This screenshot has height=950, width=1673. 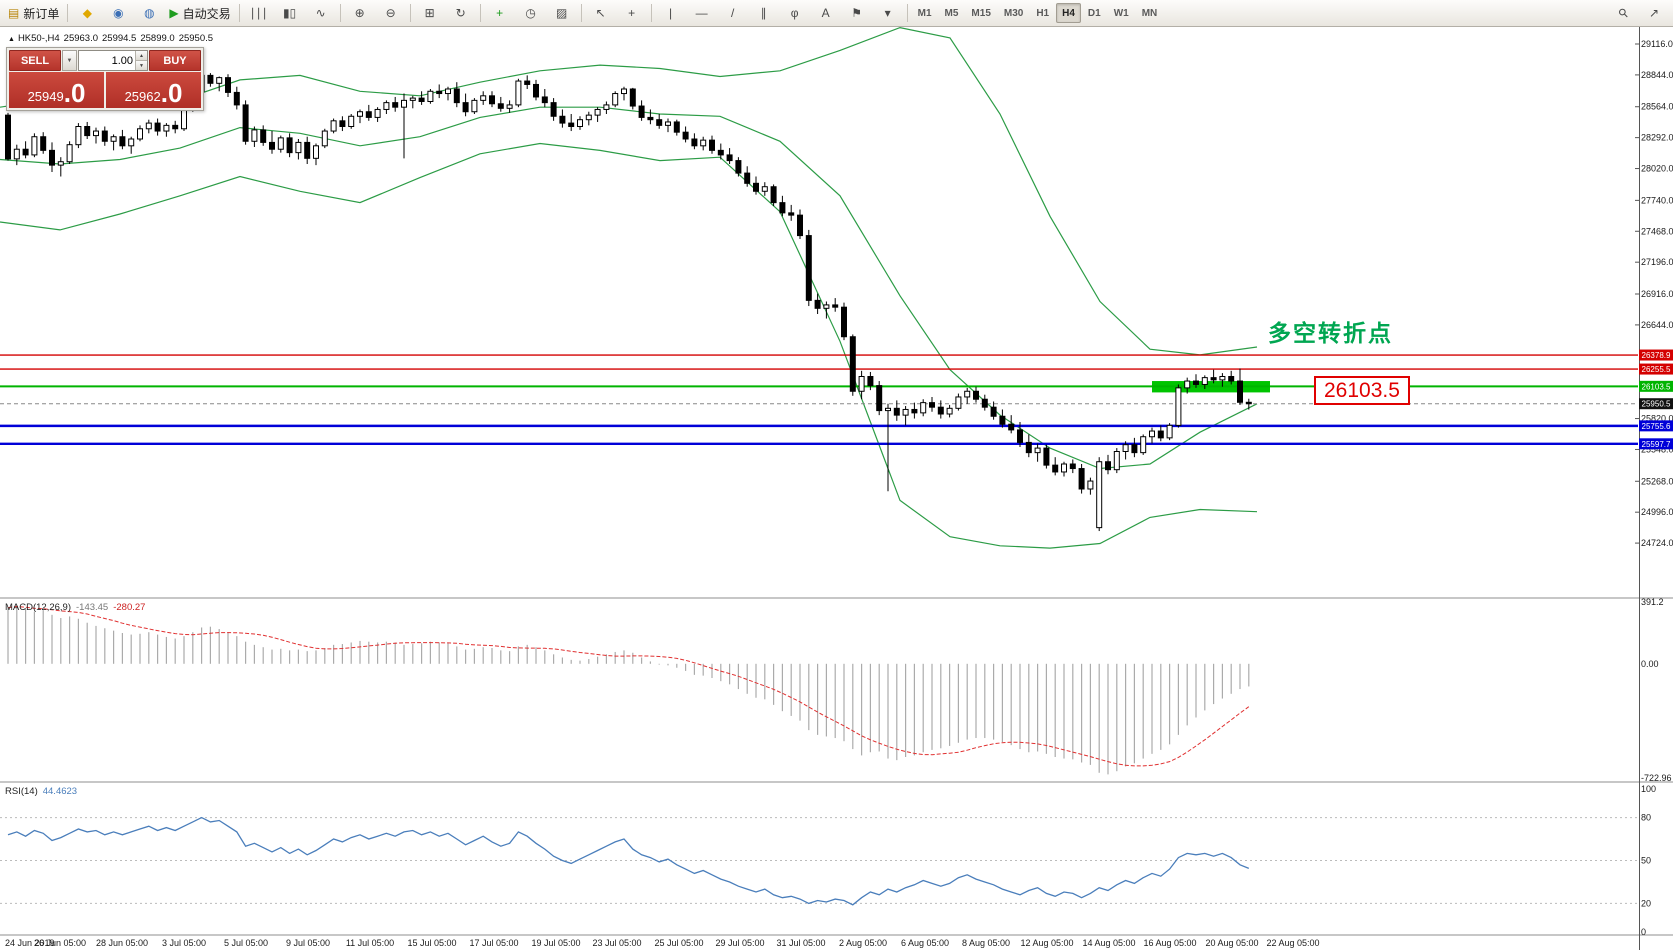 I want to click on volume-up-icon: ▲, so click(x=141, y=56).